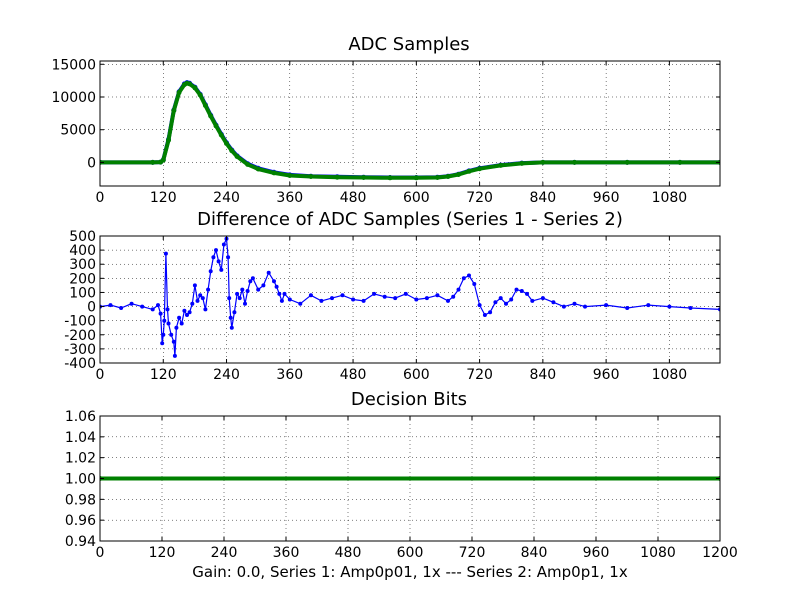 The width and height of the screenshot is (800, 600). I want to click on y-tick-label: 0, so click(91, 163).